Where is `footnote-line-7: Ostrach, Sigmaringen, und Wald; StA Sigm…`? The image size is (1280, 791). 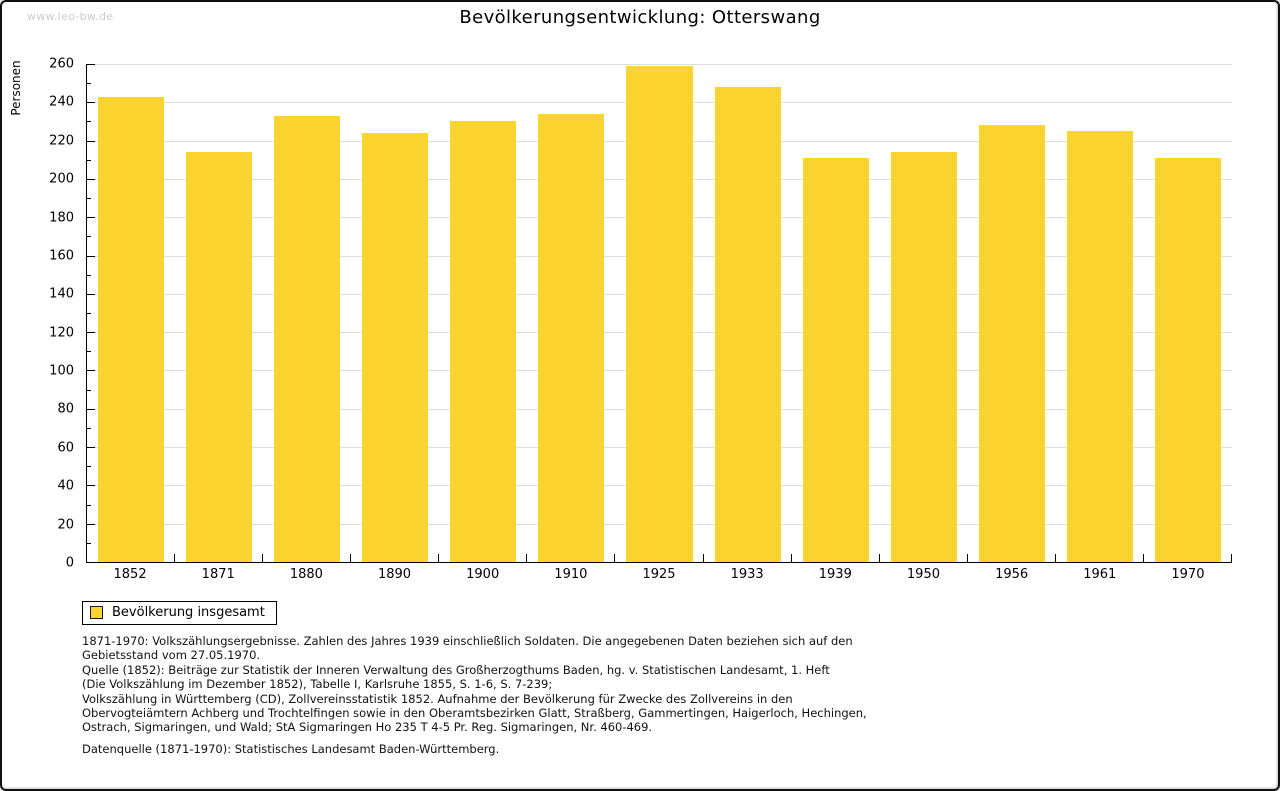 footnote-line-7: Ostrach, Sigmaringen, und Wald; StA Sigm… is located at coordinates (367, 727).